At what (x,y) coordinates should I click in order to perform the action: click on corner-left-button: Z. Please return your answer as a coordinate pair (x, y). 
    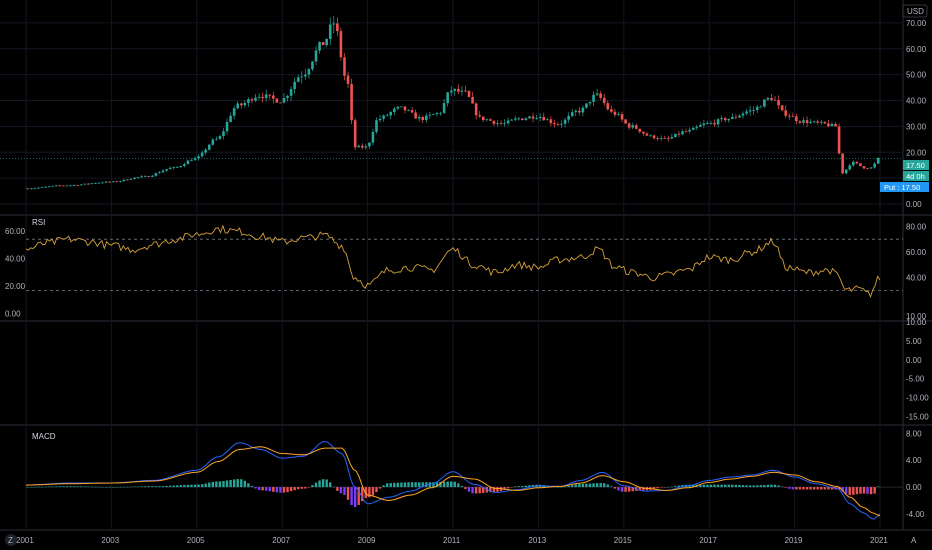
    Looking at the image, I should click on (11, 540).